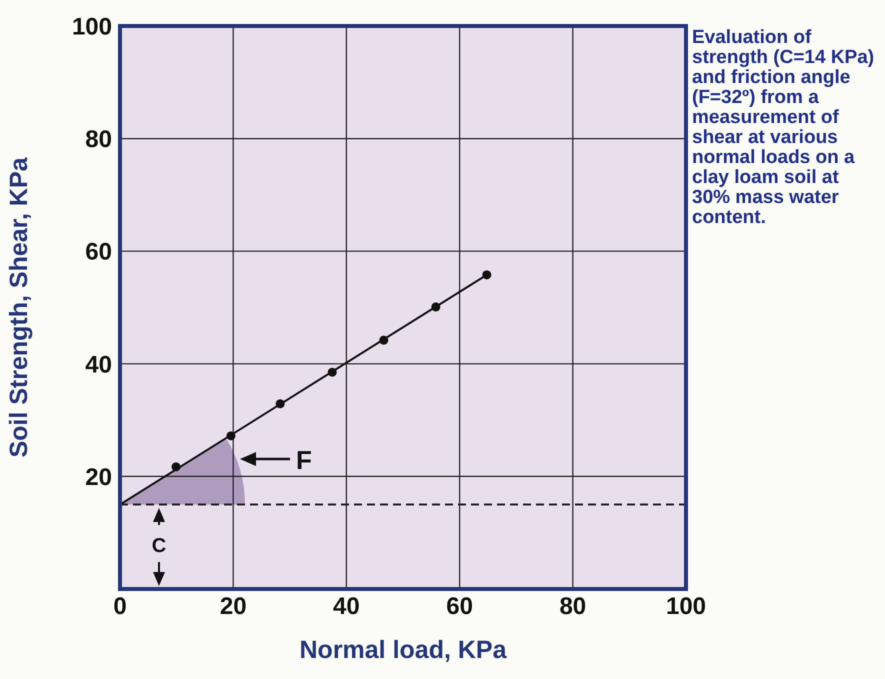 Image resolution: width=885 pixels, height=679 pixels. Describe the element at coordinates (304, 460) in the screenshot. I see `annotation: F` at that location.